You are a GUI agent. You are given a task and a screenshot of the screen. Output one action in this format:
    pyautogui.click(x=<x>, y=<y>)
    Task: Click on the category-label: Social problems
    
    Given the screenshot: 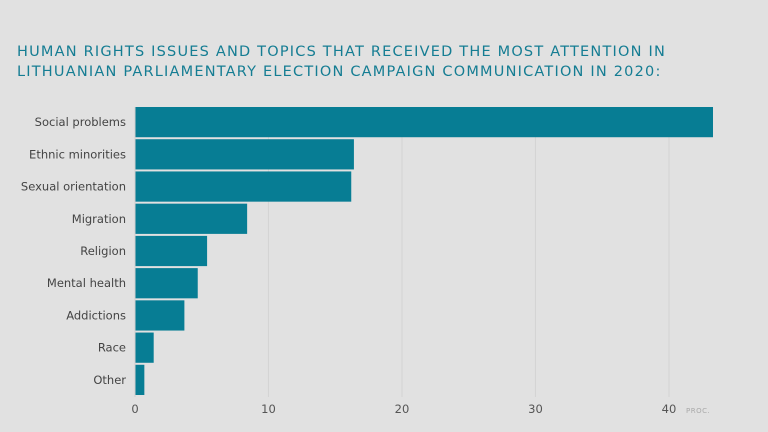 What is the action you would take?
    pyautogui.click(x=80, y=122)
    